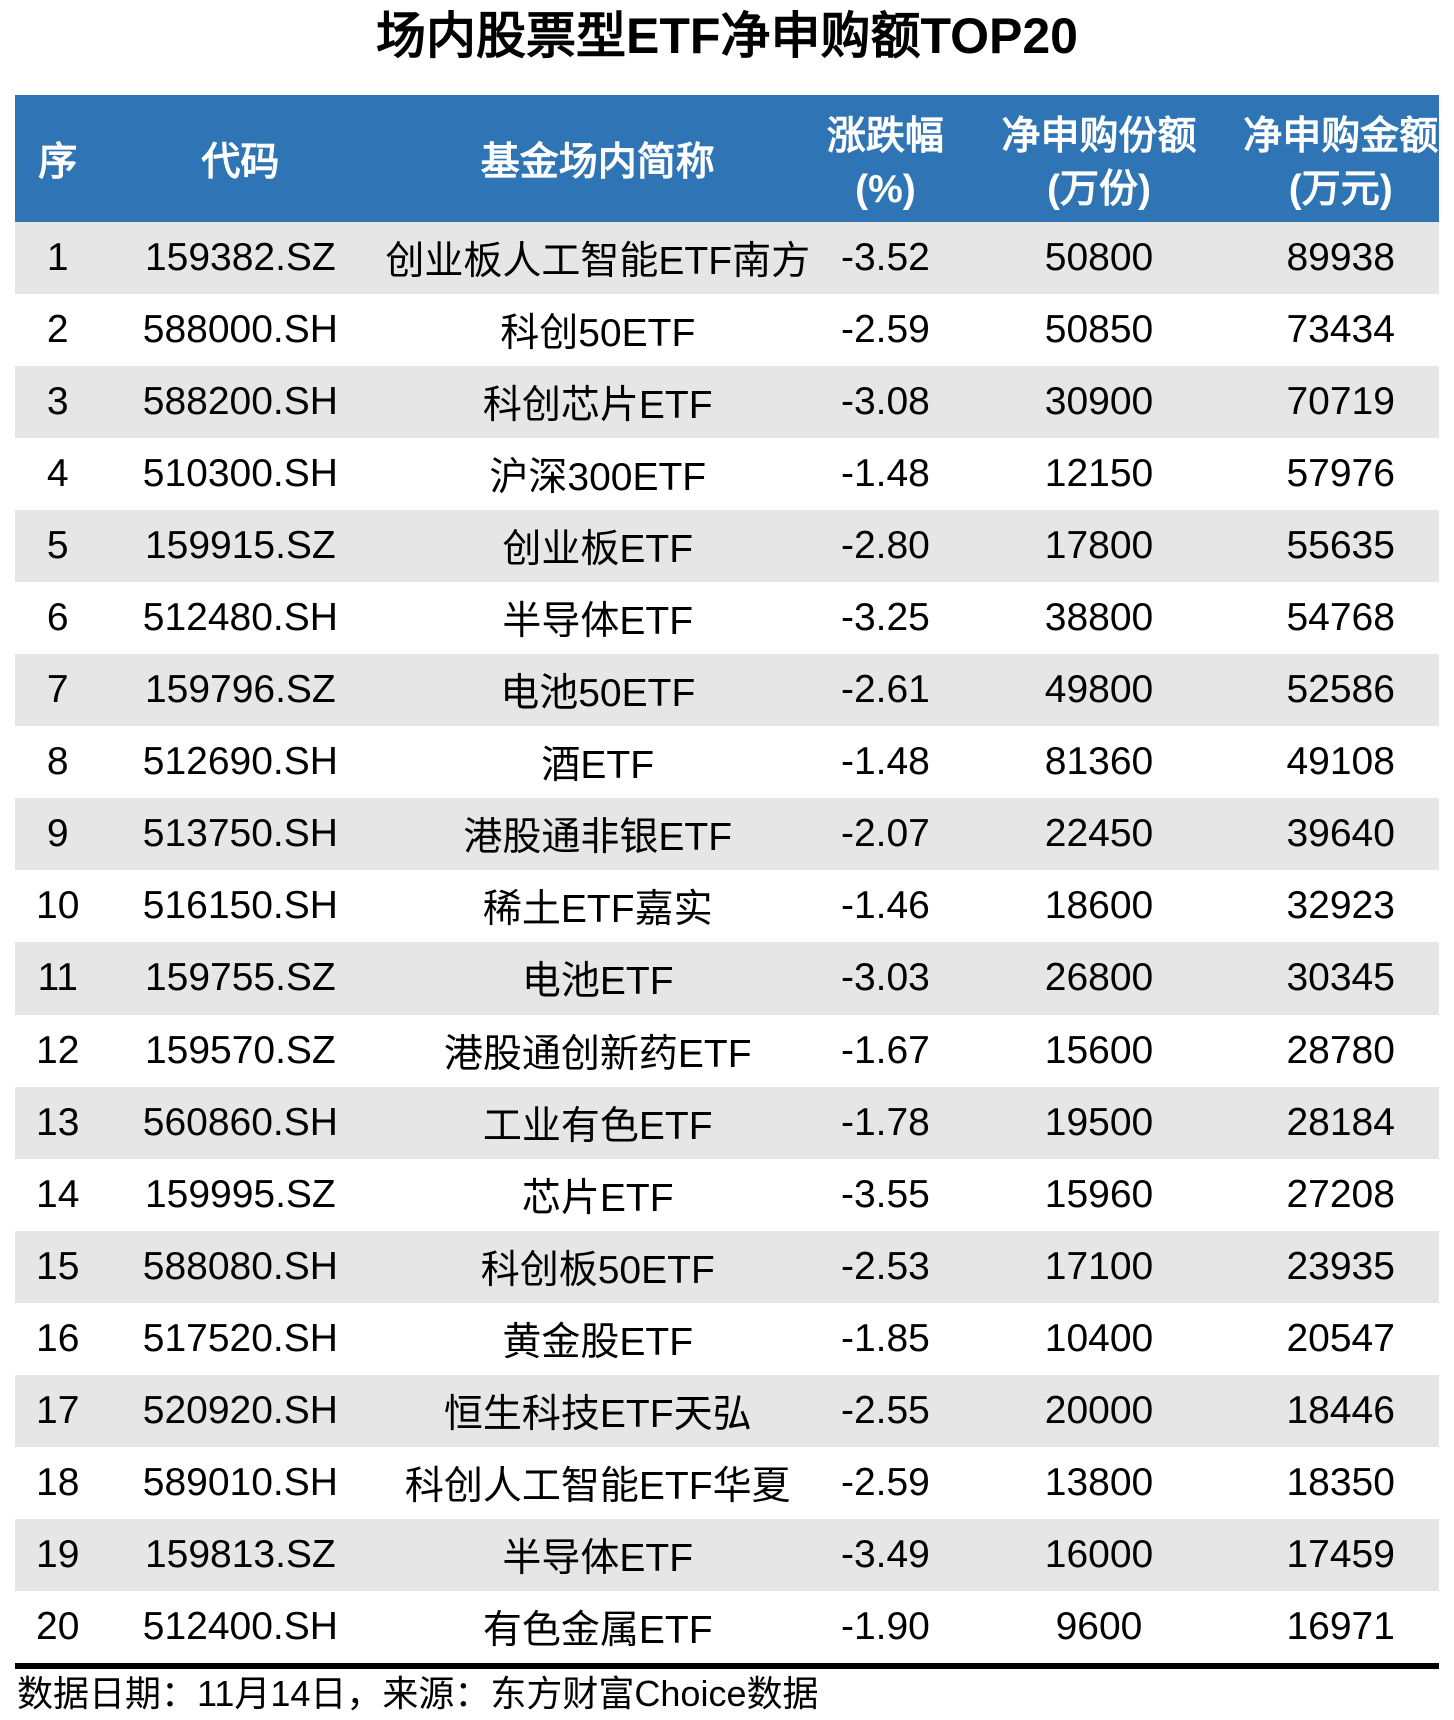 This screenshot has height=1720, width=1454. Describe the element at coordinates (1340, 546) in the screenshot. I see `cell-amount: 55635` at that location.